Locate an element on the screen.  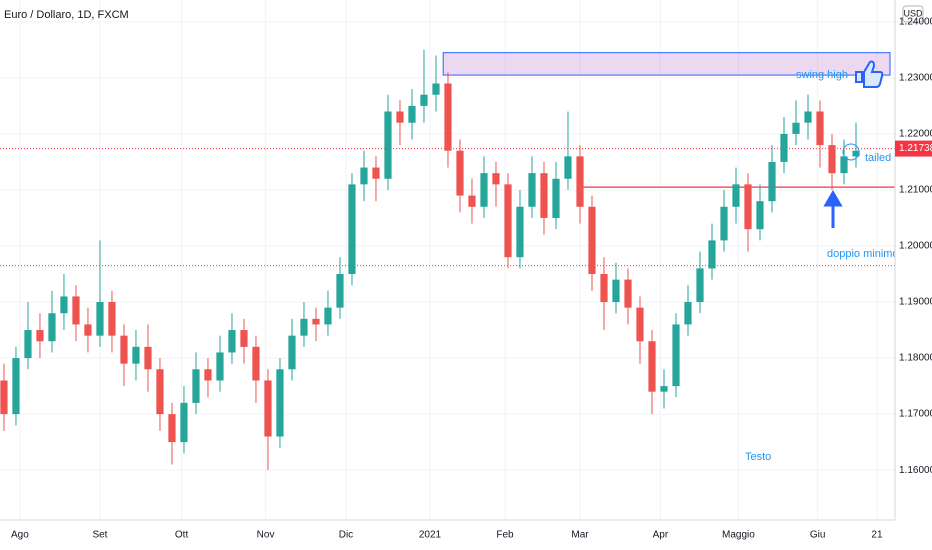
x-tick-label: Ago is located at coordinates (20, 535).